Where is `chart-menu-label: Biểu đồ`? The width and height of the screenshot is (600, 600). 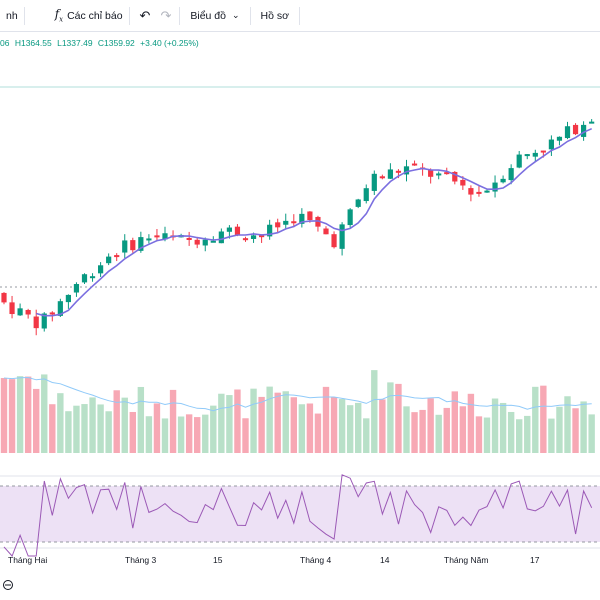 chart-menu-label: Biểu đồ is located at coordinates (208, 15).